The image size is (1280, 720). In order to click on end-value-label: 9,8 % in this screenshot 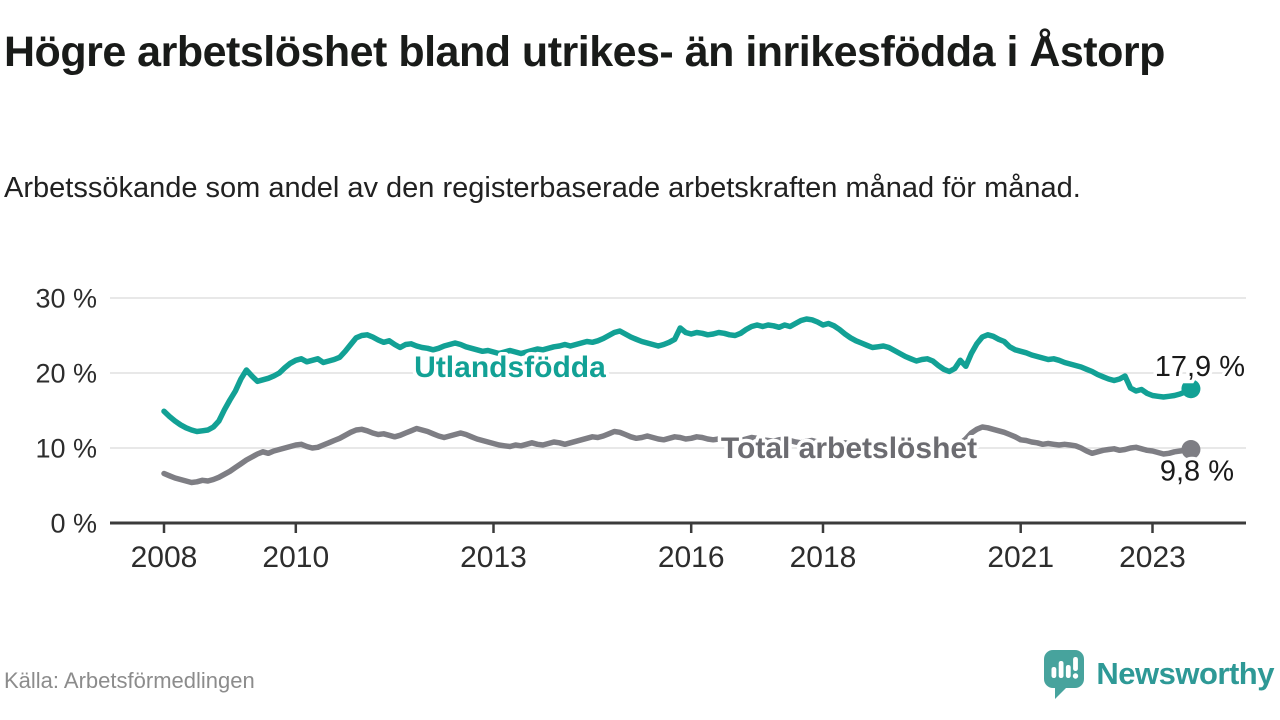, I will do `click(1197, 472)`.